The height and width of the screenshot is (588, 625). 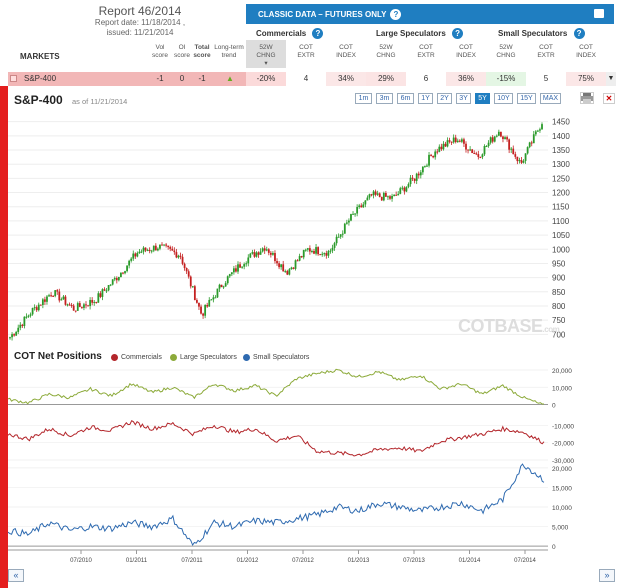 I want to click on range-button-max: MAX, so click(x=550, y=98).